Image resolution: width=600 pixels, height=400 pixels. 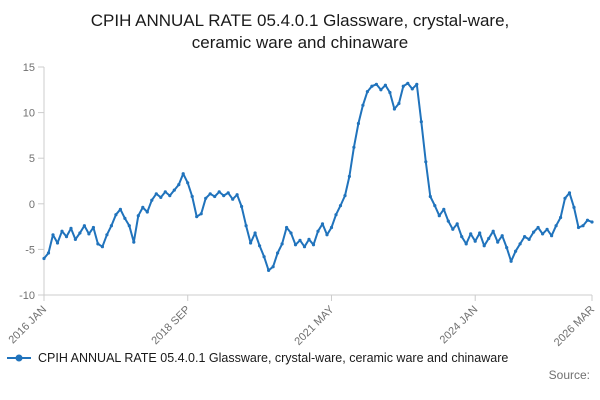 I want to click on legend-line-marker-icon, so click(x=19, y=358).